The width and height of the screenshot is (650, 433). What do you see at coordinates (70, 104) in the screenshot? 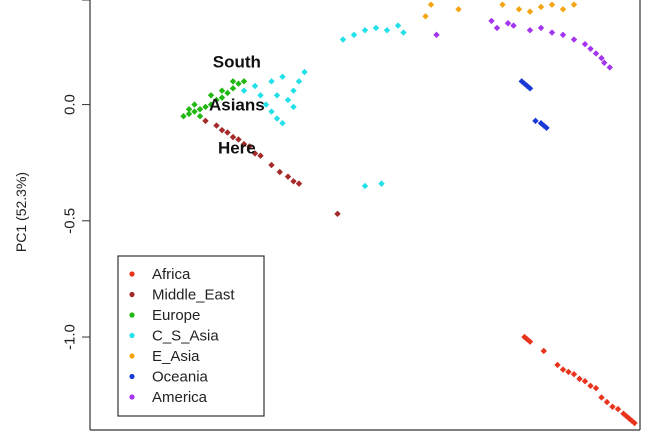
I see `y-tick-label: 0.0` at bounding box center [70, 104].